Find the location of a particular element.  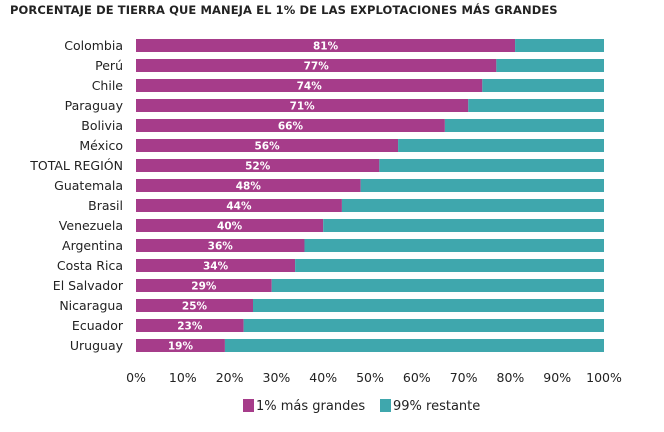

data-label-costa-rica: 34% is located at coordinates (216, 266).